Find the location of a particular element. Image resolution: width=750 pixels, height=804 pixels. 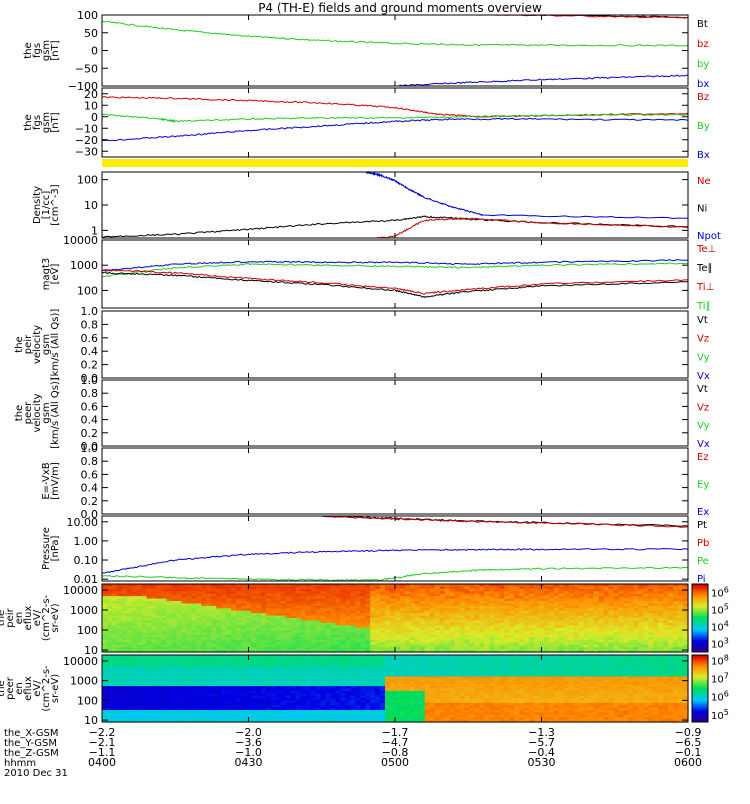

ylabel: Pressure[nPa] is located at coordinates (51, 548).